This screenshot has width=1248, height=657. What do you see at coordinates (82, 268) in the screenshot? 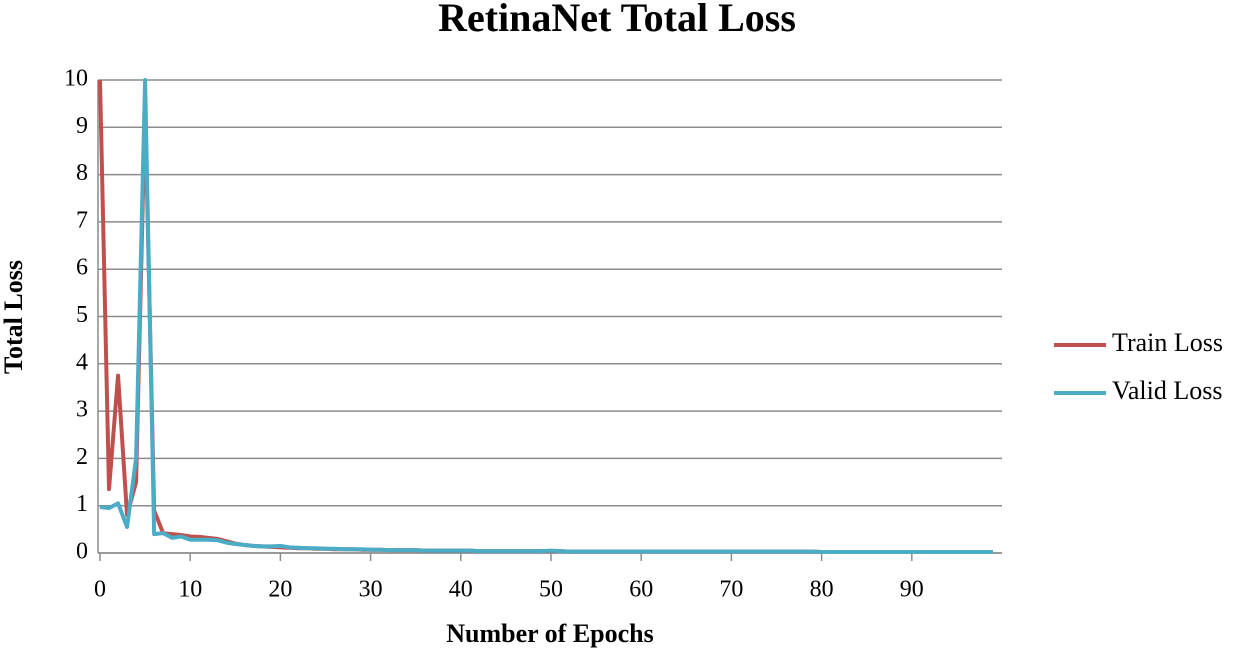
I see `y-tick-label: 6` at bounding box center [82, 268].